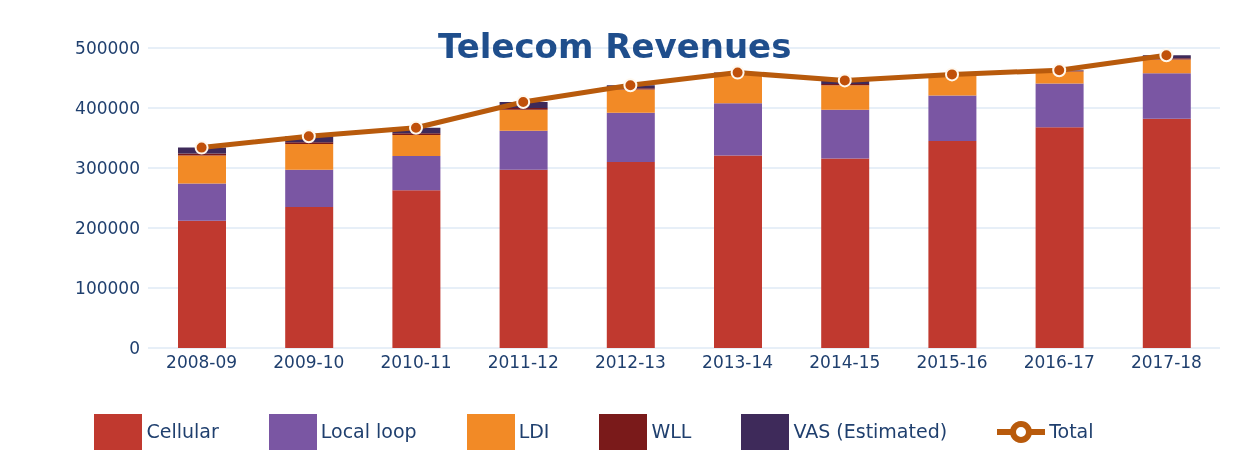 This screenshot has width=1248, height=464. I want to click on x-tick-label: 2012-13, so click(630, 362).